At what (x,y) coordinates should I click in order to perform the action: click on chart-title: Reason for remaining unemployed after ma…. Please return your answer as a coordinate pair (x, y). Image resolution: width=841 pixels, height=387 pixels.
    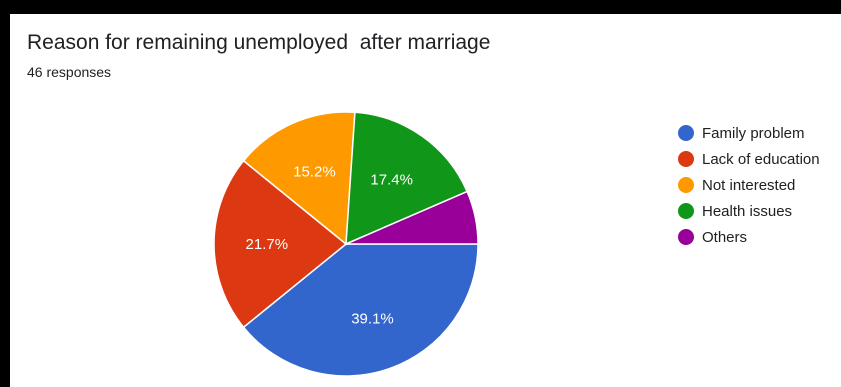
    Looking at the image, I should click on (259, 42).